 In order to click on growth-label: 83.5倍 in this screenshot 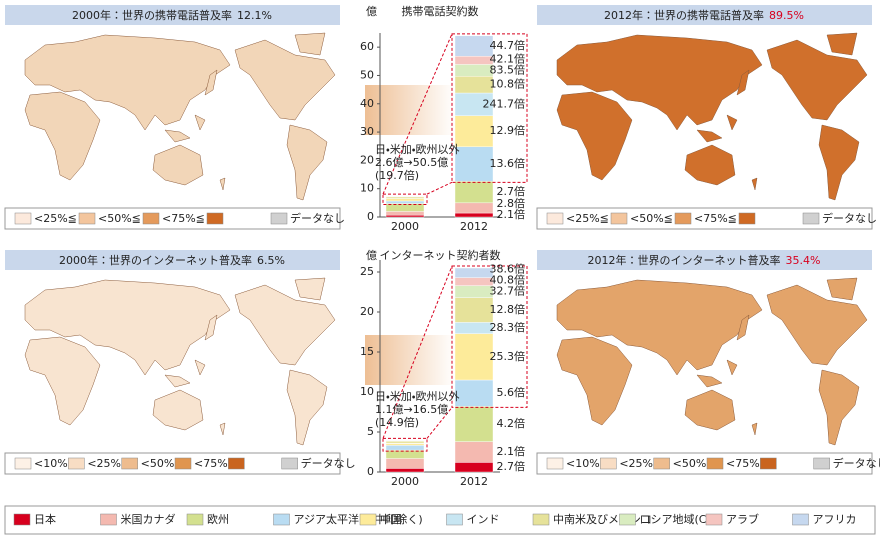, I will do `click(508, 69)`.